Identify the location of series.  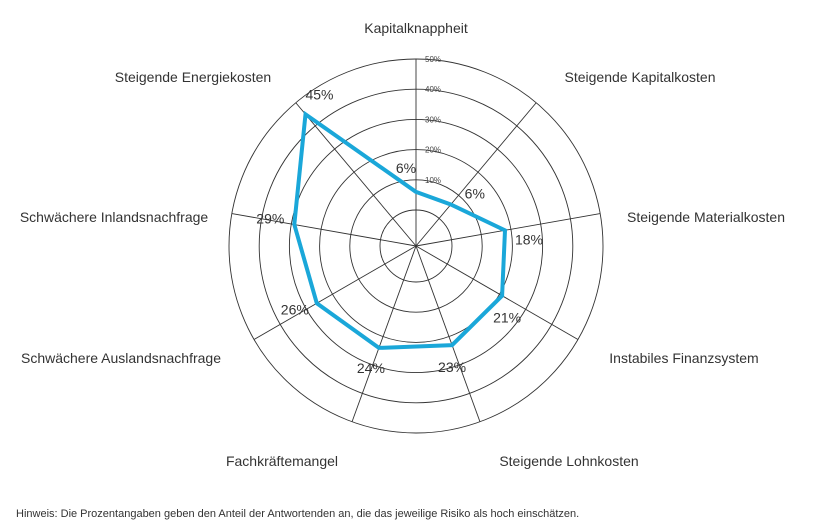
(400, 230).